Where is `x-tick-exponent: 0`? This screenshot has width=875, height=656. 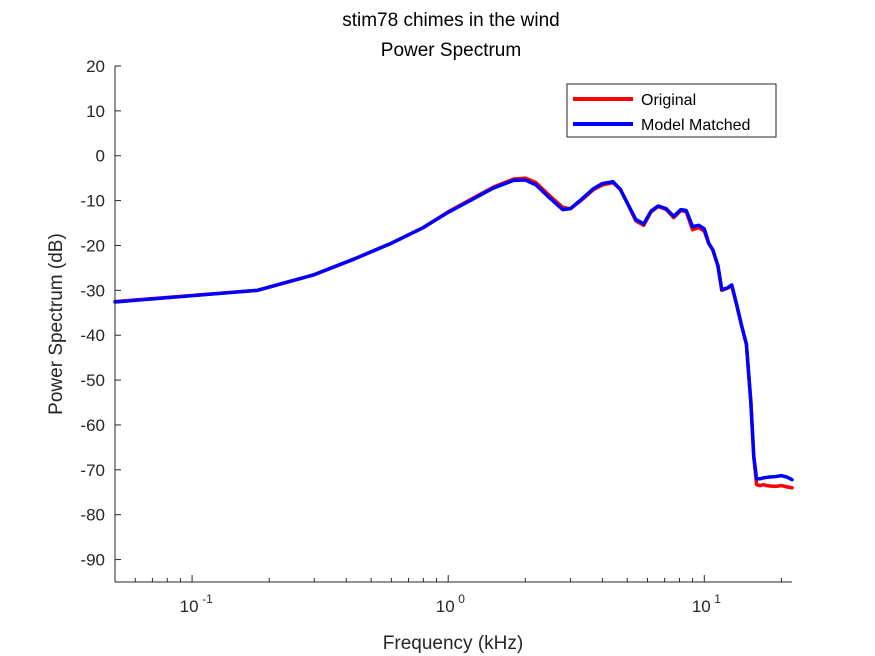
x-tick-exponent: 0 is located at coordinates (461, 599).